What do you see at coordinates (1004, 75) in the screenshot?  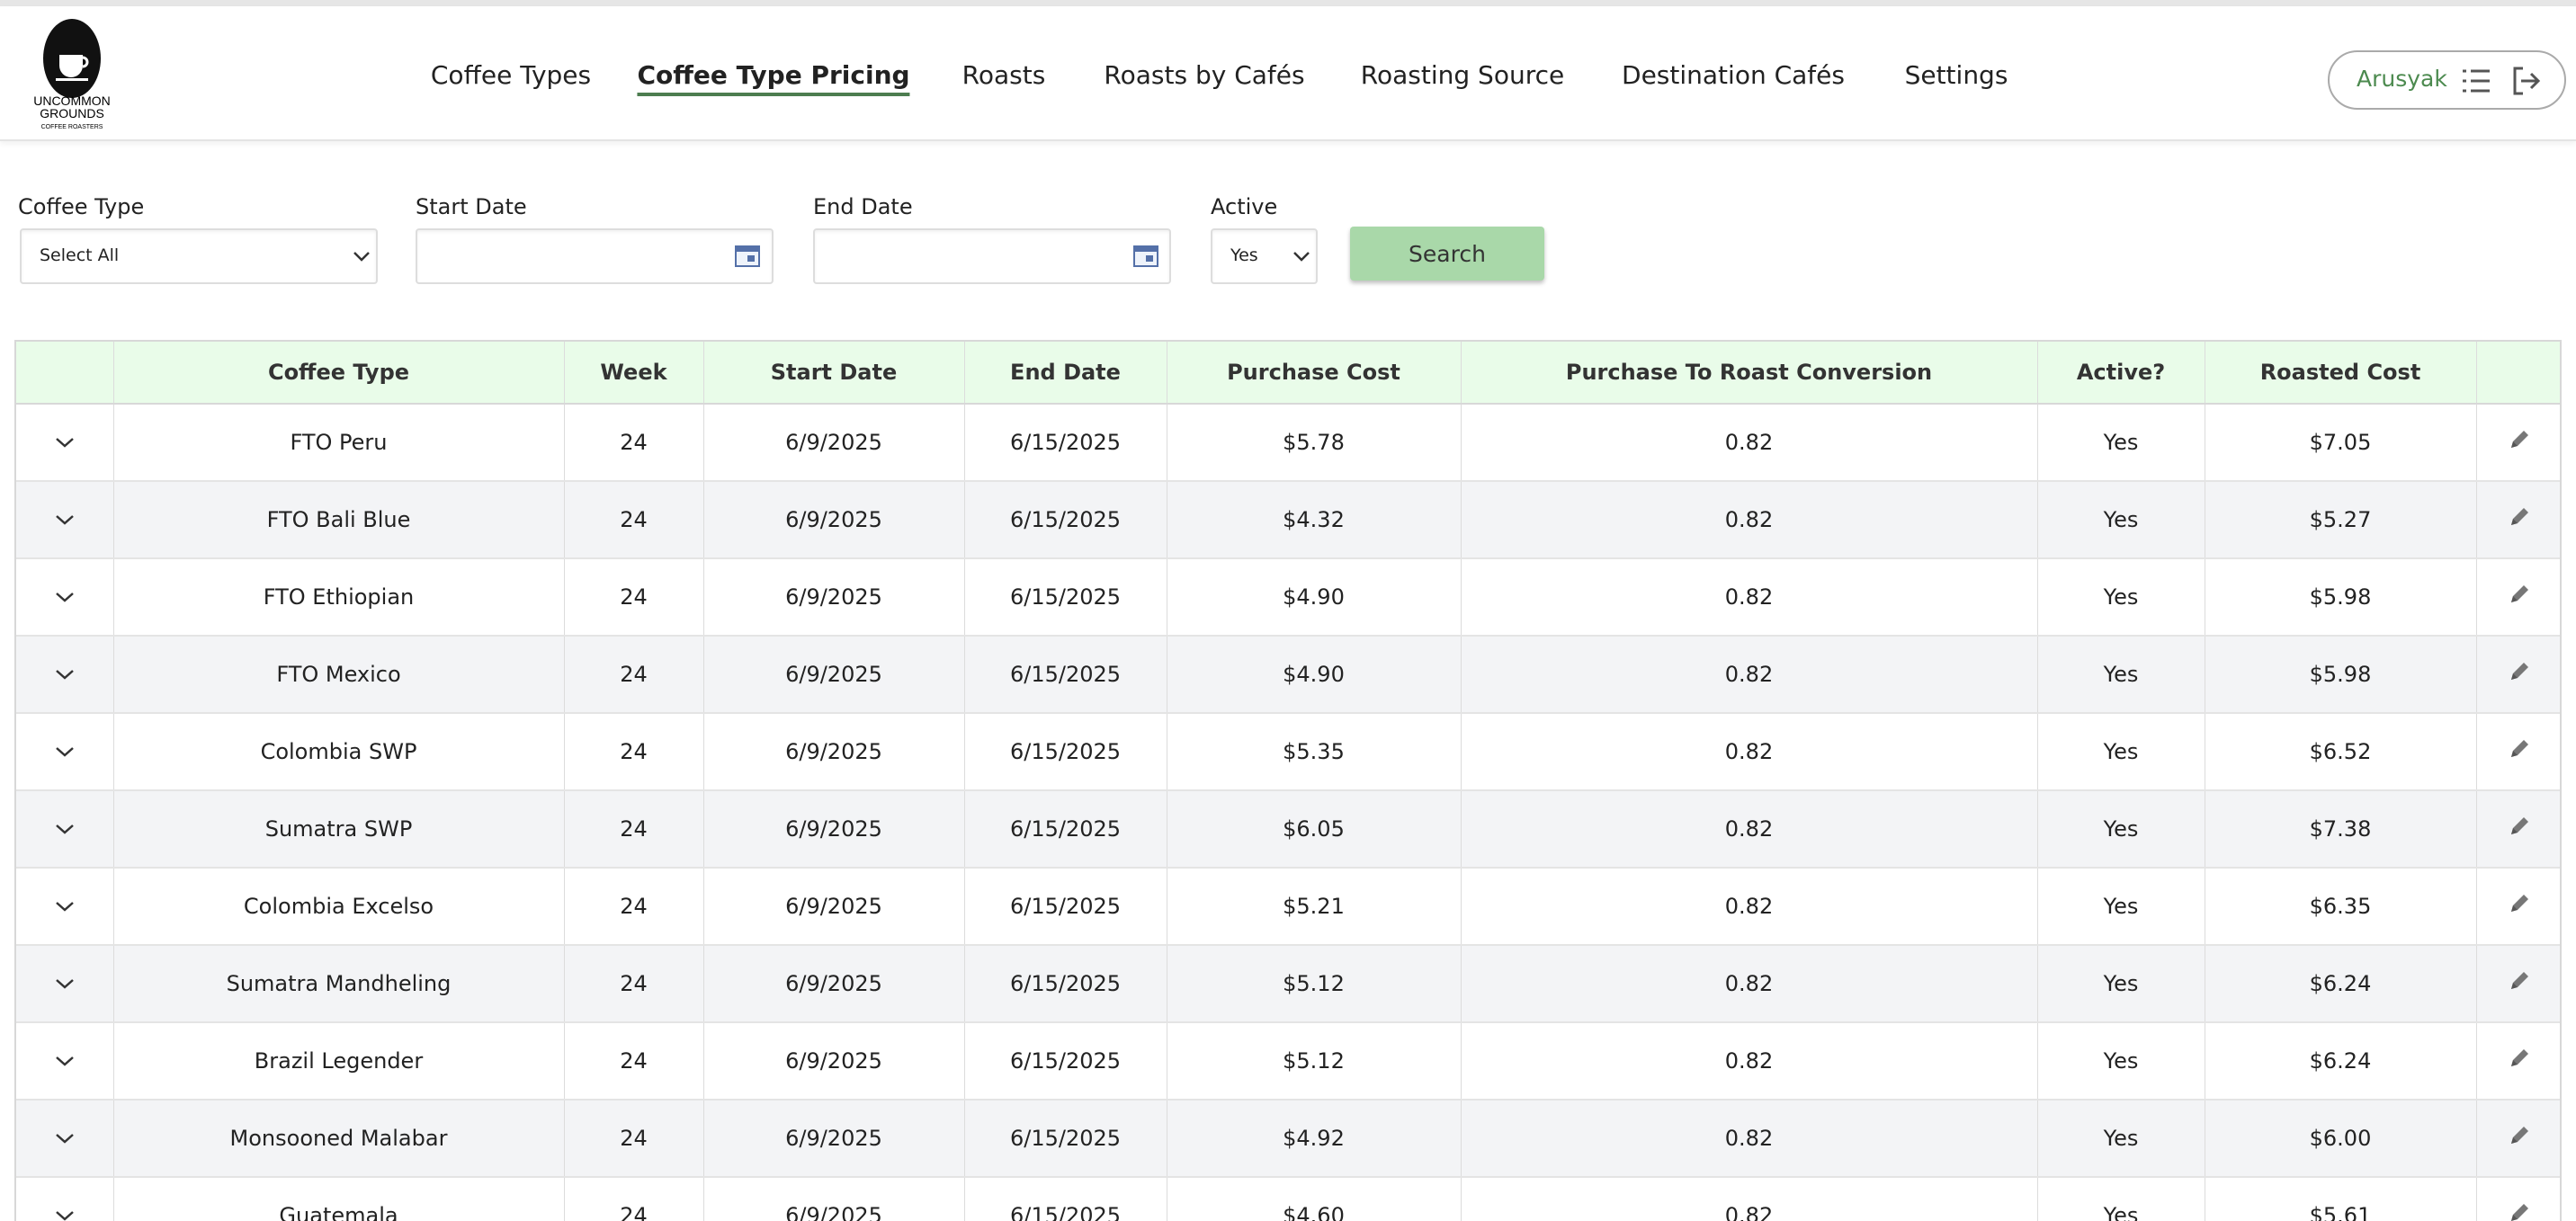 I see `nav-item: Roasts` at bounding box center [1004, 75].